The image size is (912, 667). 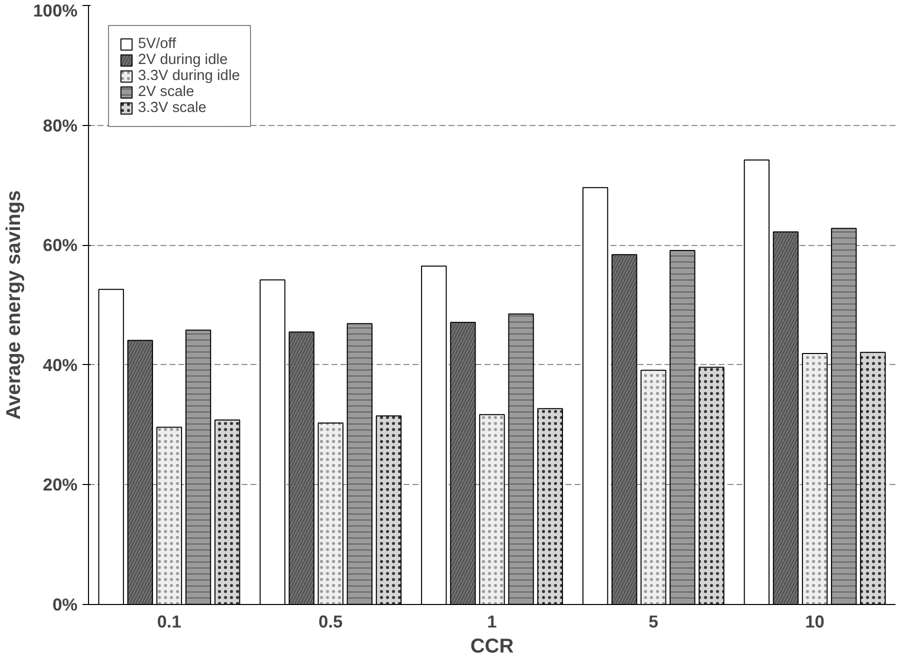 I want to click on x-tick-label: 0.5, so click(x=331, y=622).